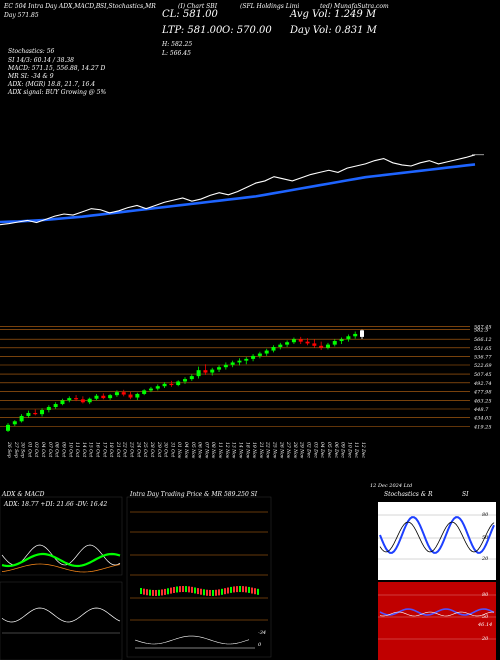 The image size is (500, 660). I want to click on date-tick-label: 14 Oct, so click(84, 449).